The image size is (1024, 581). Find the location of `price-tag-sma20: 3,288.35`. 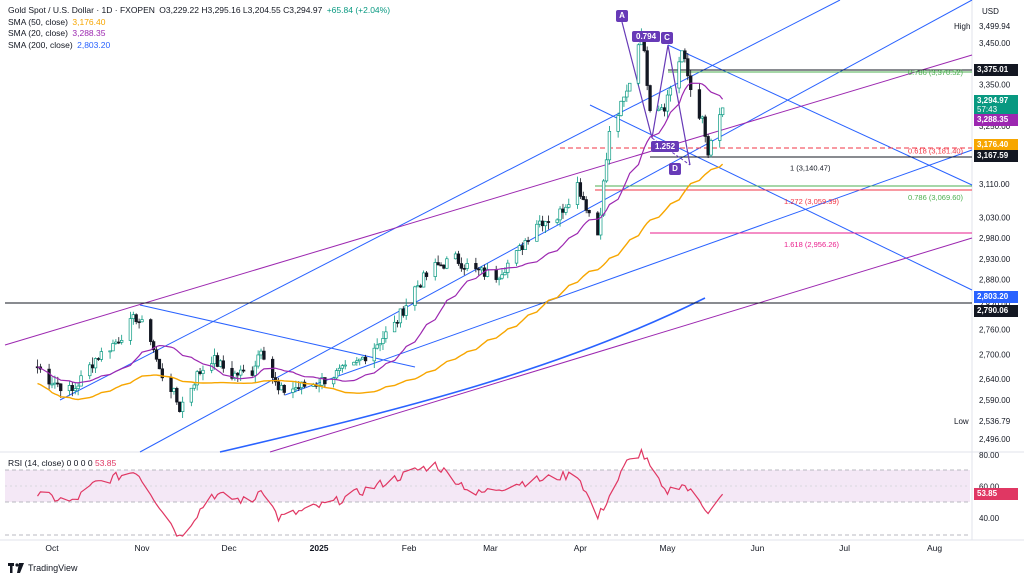

price-tag-sma20: 3,288.35 is located at coordinates (996, 120).